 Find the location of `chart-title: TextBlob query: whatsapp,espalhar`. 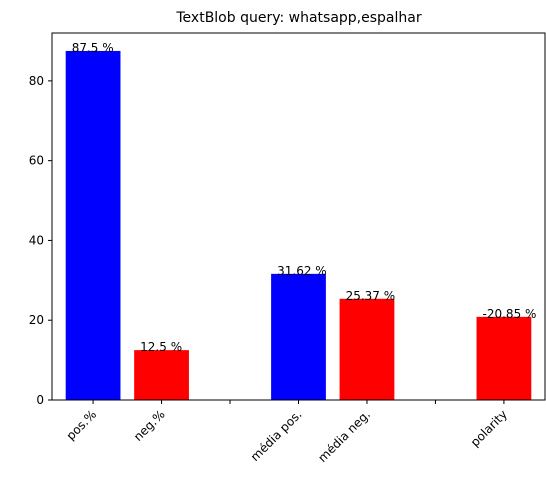

chart-title: TextBlob query: whatsapp,espalhar is located at coordinates (298, 18).